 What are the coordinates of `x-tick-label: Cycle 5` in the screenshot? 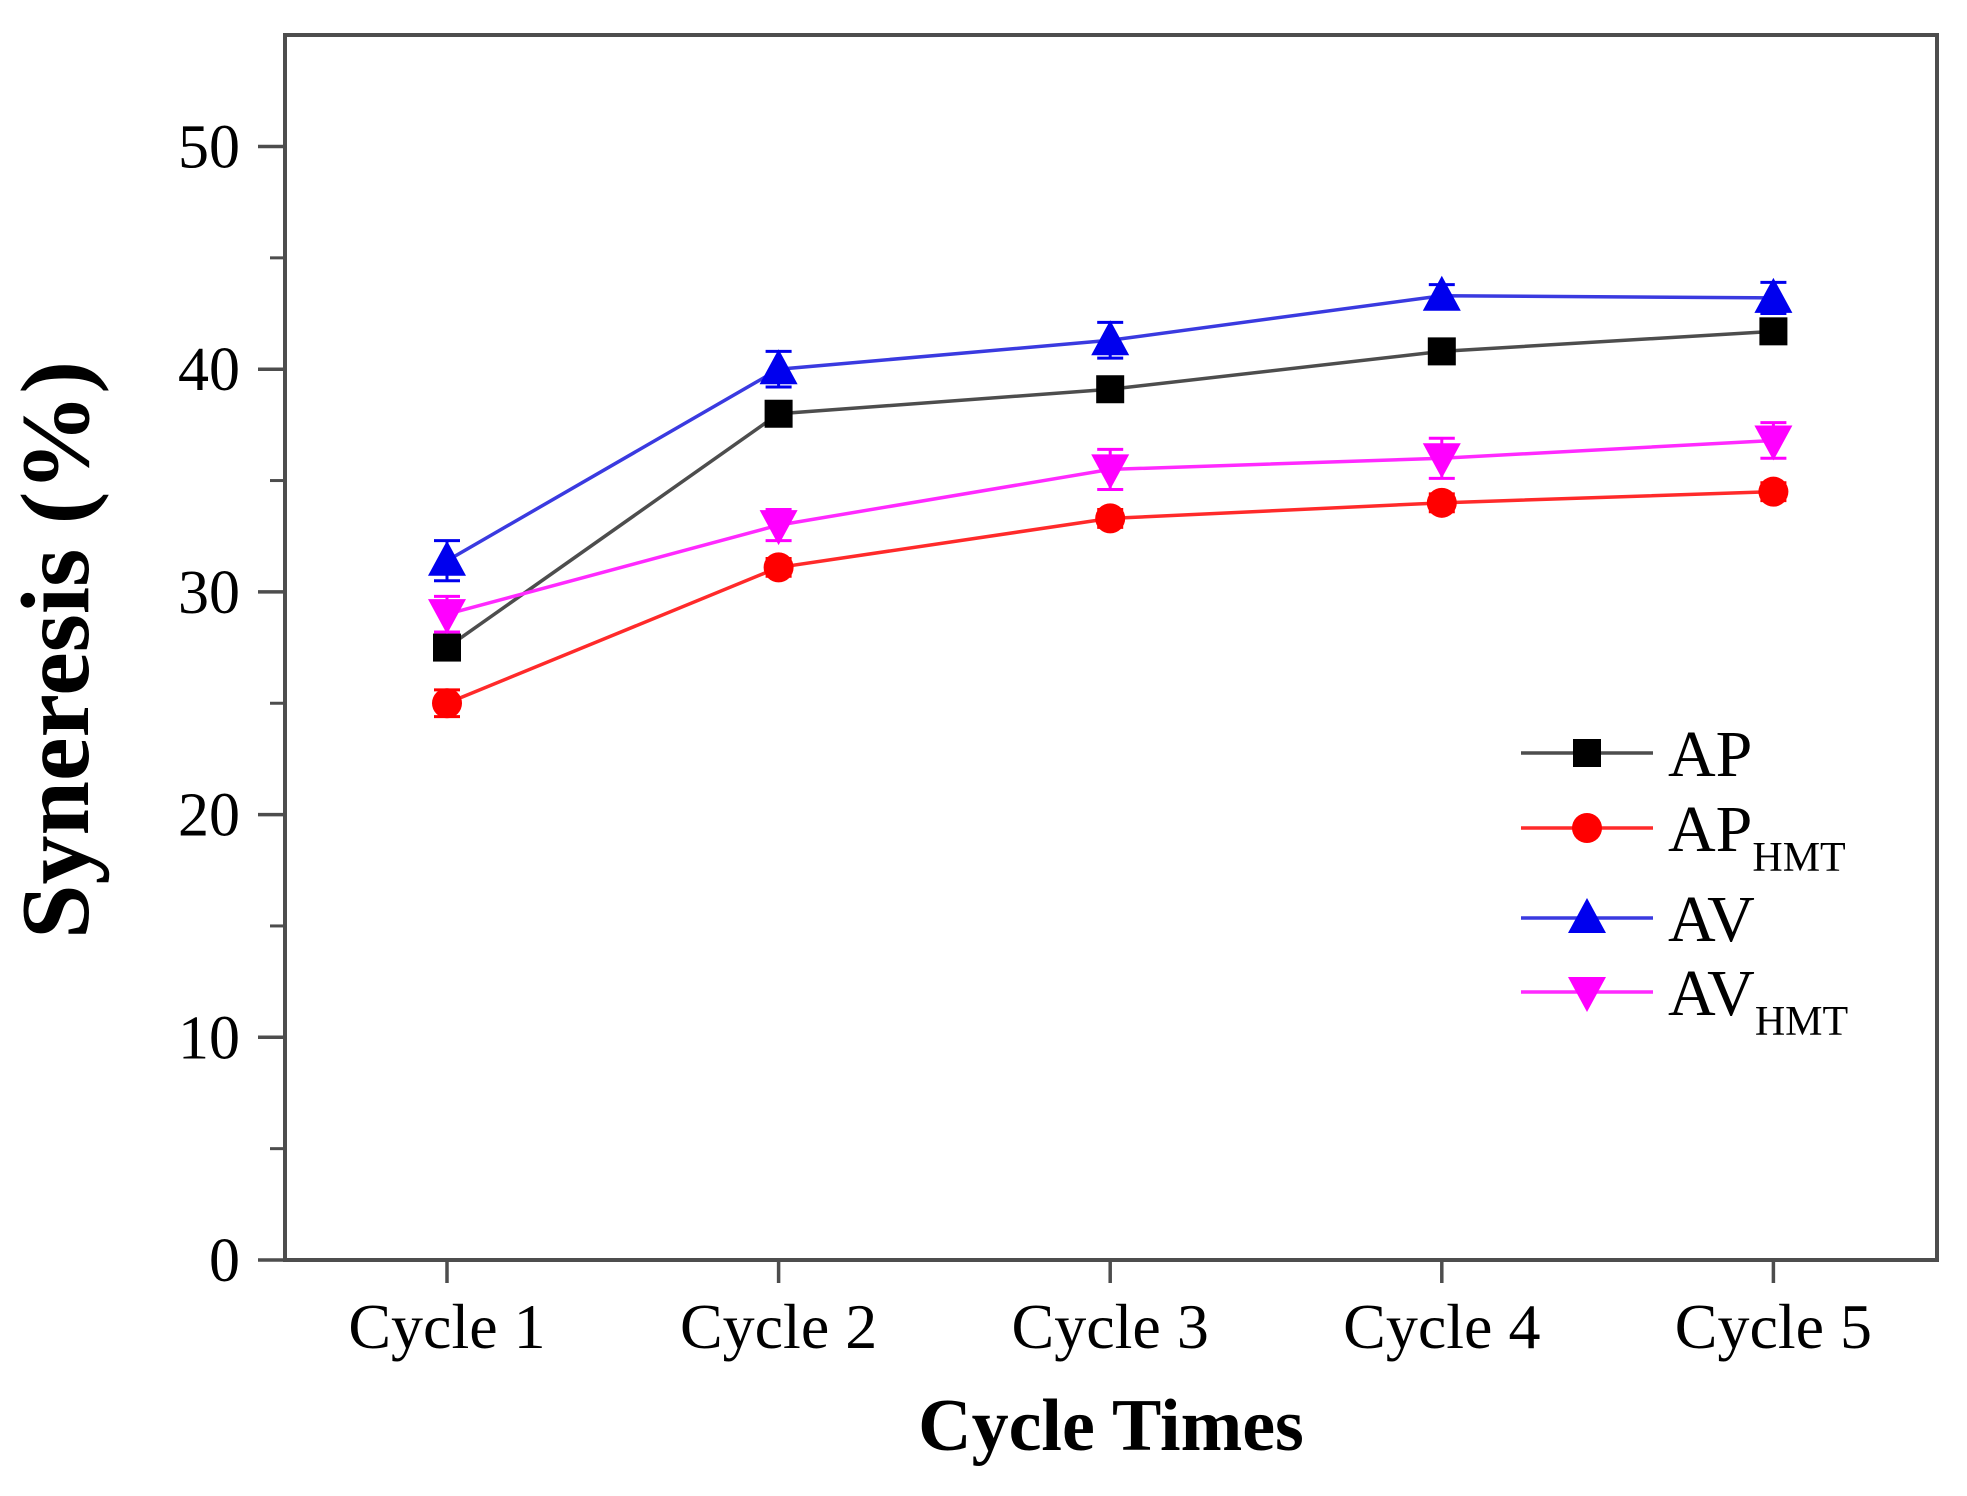 It's located at (1773, 1326).